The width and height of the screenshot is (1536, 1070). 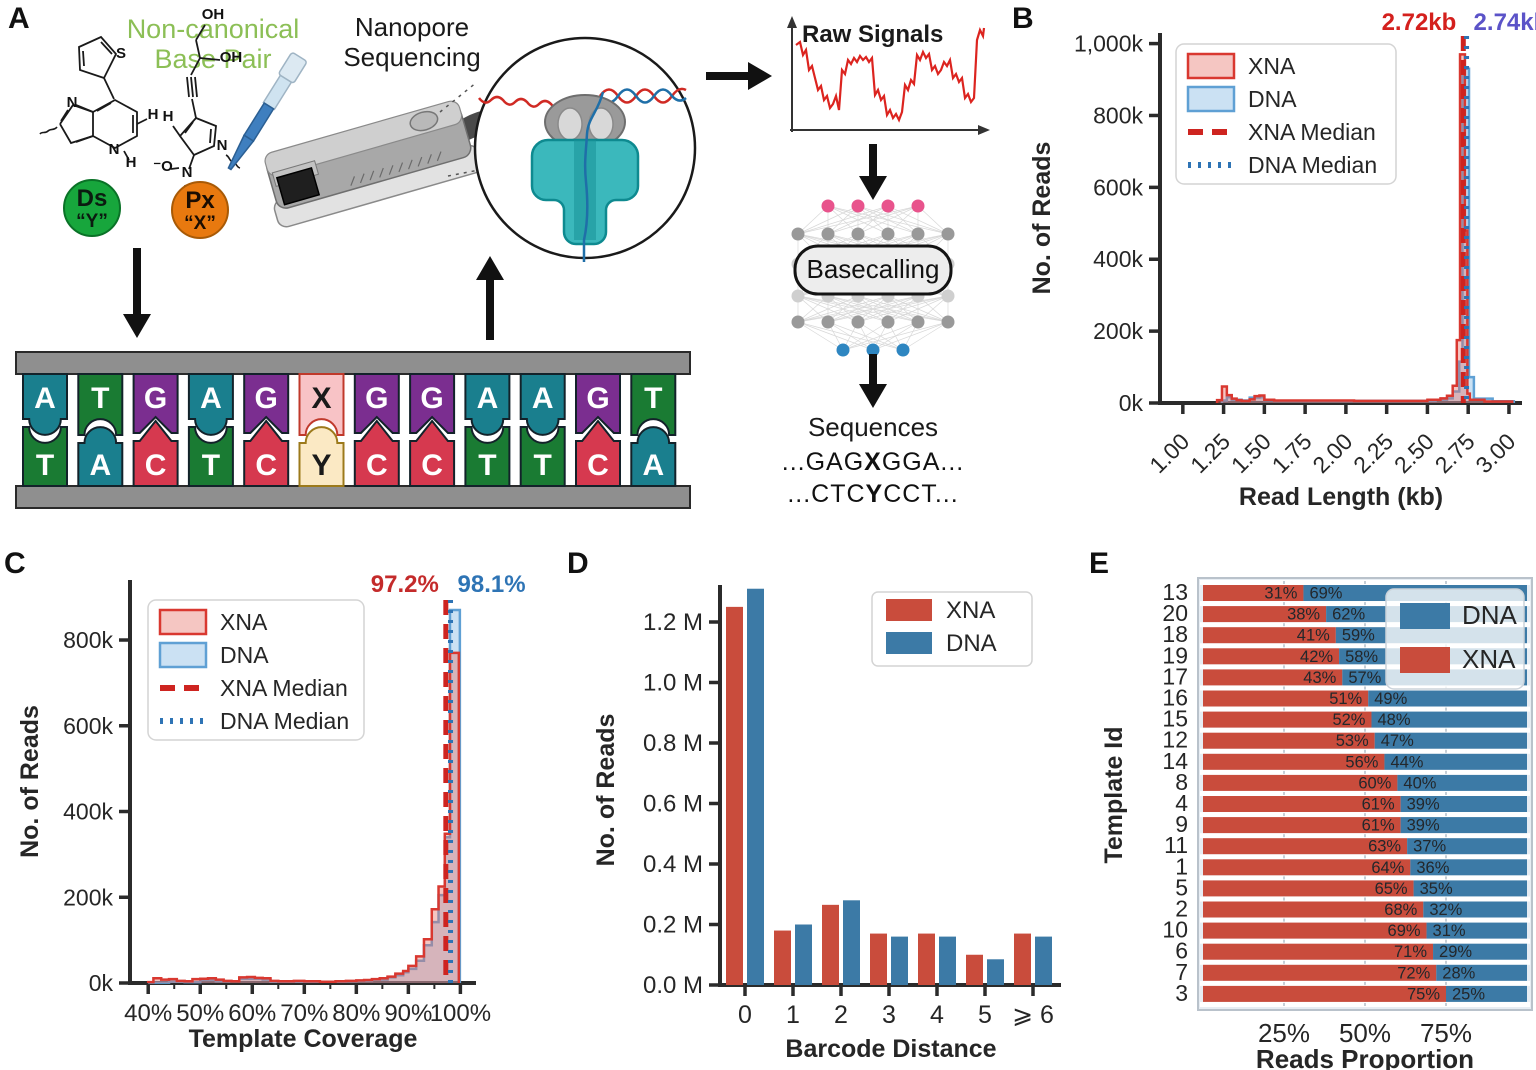 What do you see at coordinates (1175, 655) in the screenshot?
I see `template-id-label: 19` at bounding box center [1175, 655].